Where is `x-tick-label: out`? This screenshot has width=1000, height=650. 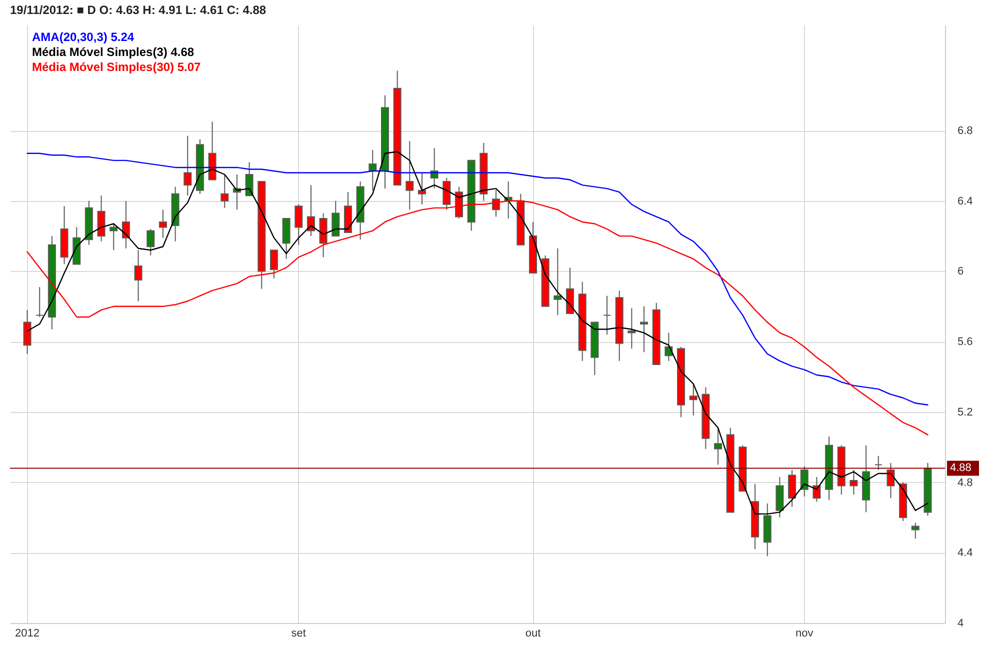 x-tick-label: out is located at coordinates (533, 634).